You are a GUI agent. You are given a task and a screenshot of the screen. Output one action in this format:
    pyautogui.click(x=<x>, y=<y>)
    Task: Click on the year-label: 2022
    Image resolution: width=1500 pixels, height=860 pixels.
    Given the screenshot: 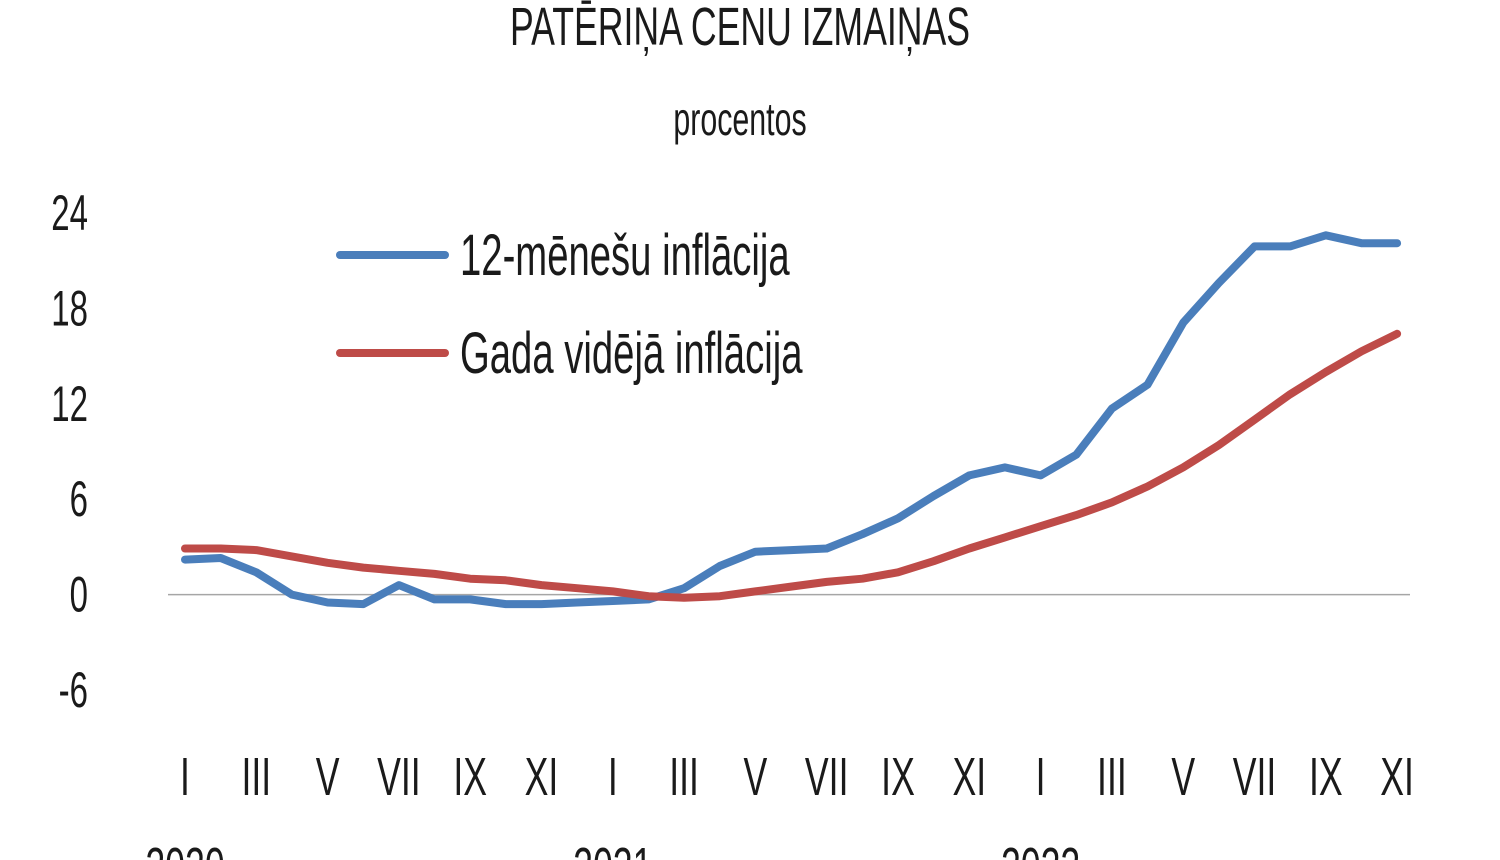 What is the action you would take?
    pyautogui.click(x=1040, y=848)
    